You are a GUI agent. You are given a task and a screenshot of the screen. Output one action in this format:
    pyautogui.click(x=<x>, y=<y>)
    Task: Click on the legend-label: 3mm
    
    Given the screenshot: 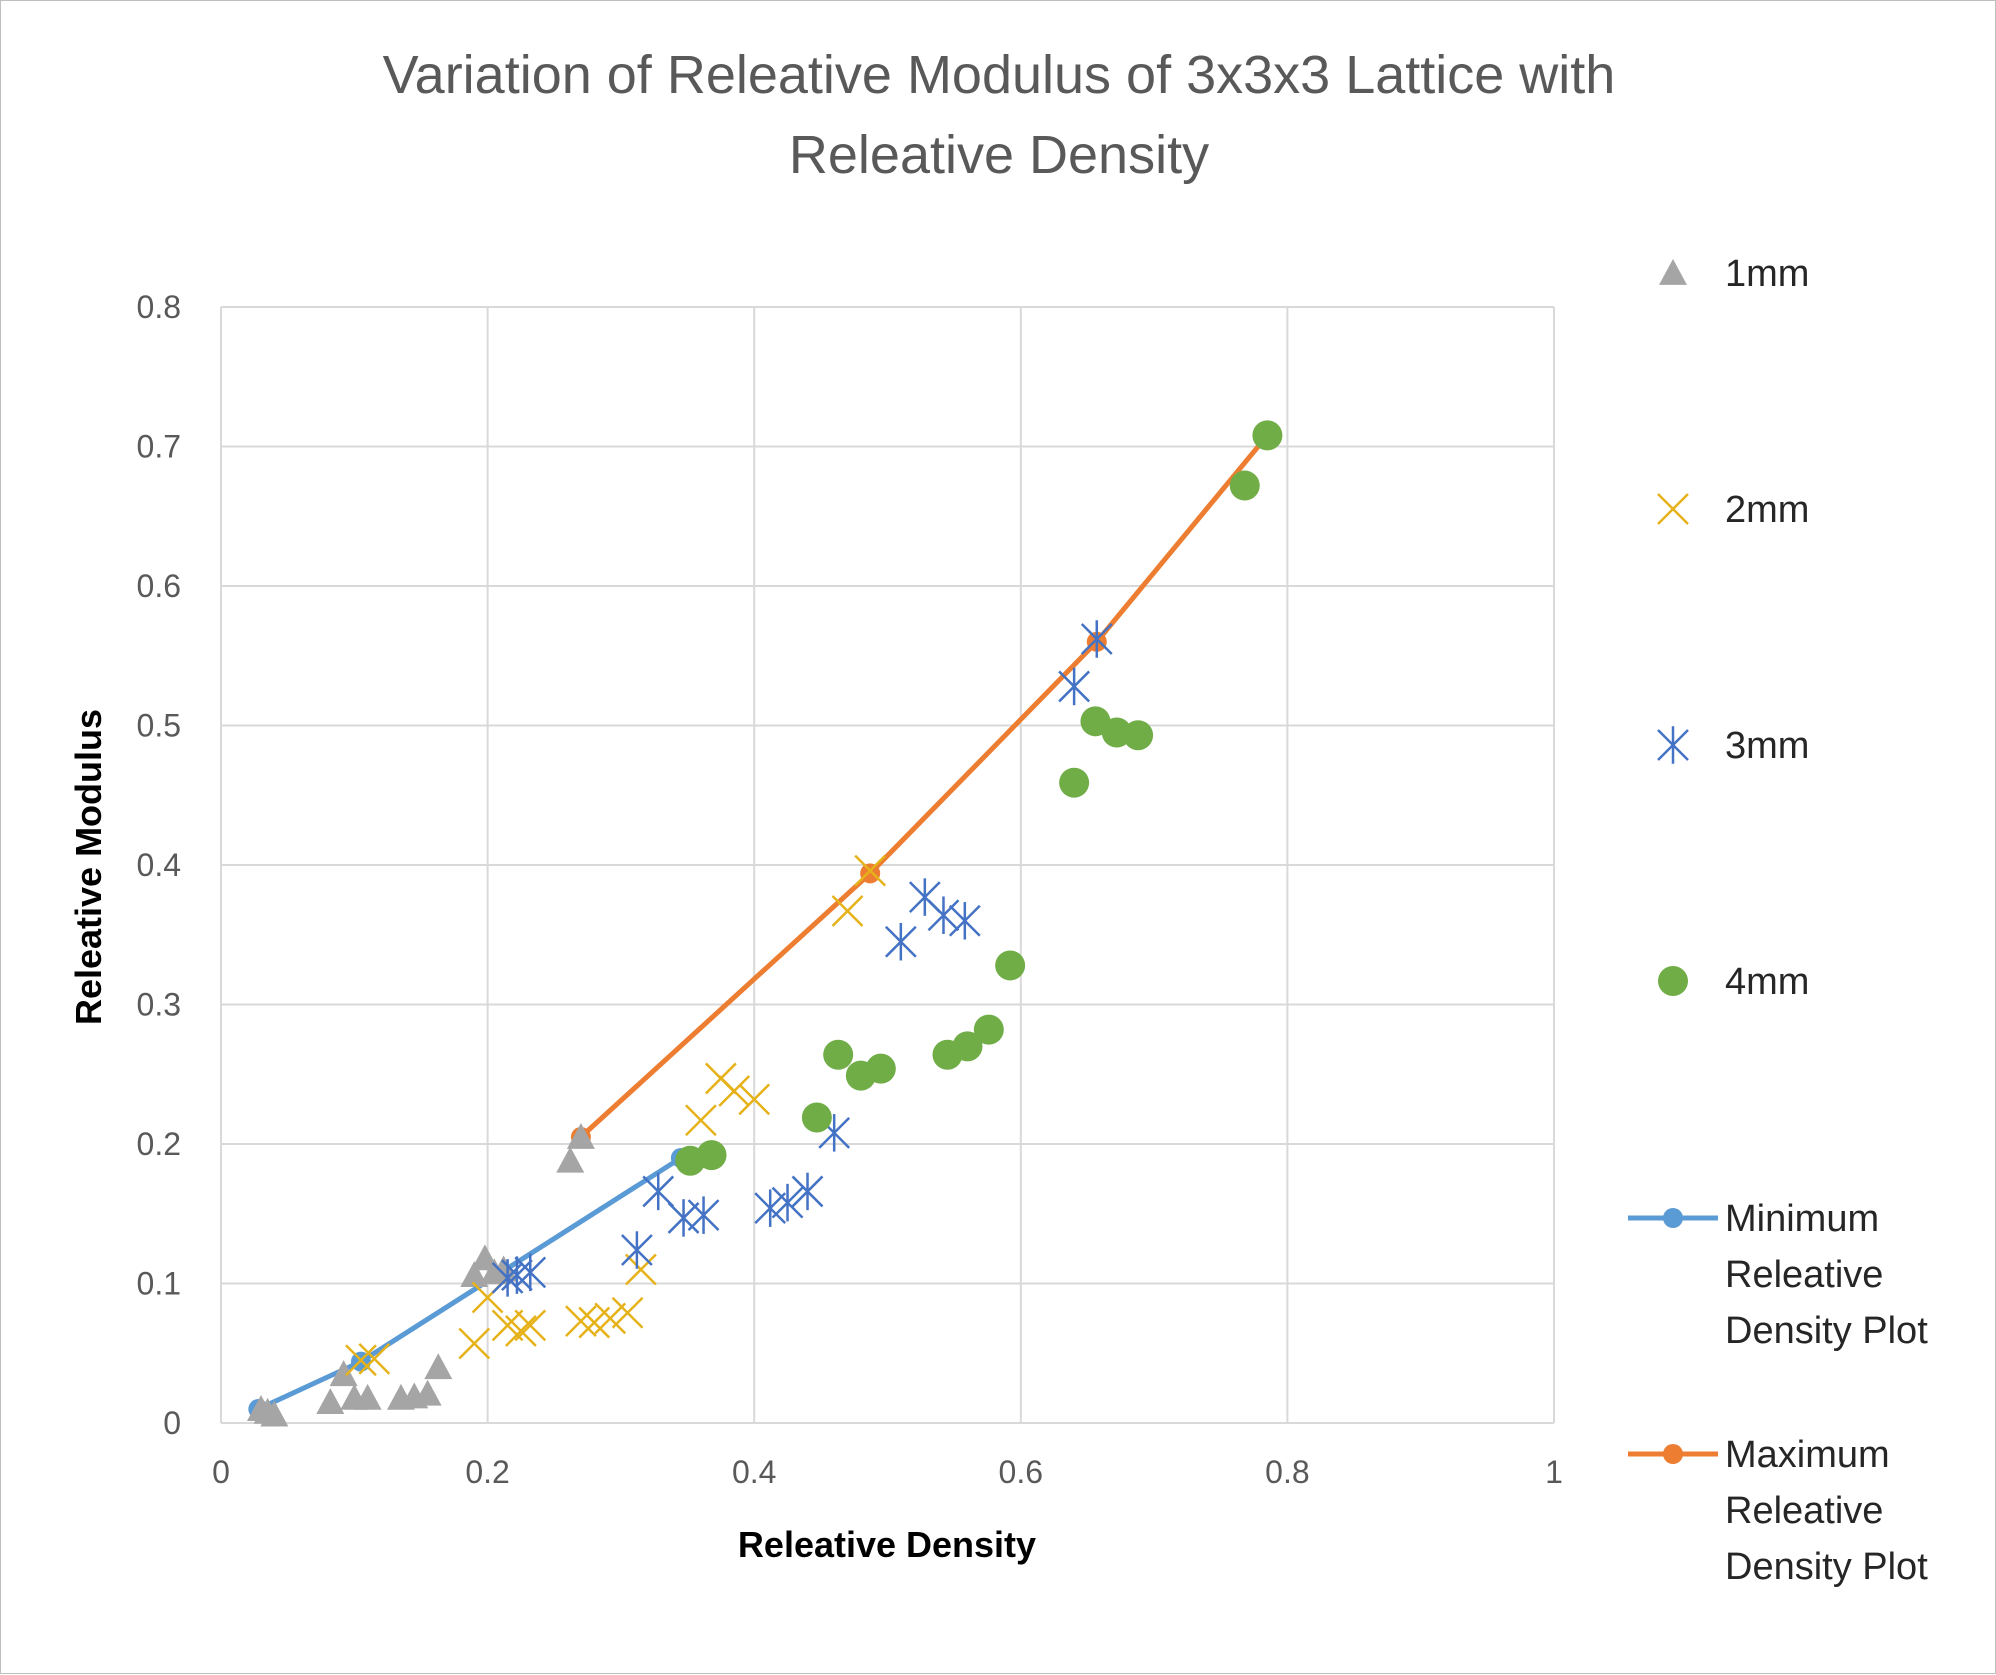 What is the action you would take?
    pyautogui.click(x=1767, y=746)
    